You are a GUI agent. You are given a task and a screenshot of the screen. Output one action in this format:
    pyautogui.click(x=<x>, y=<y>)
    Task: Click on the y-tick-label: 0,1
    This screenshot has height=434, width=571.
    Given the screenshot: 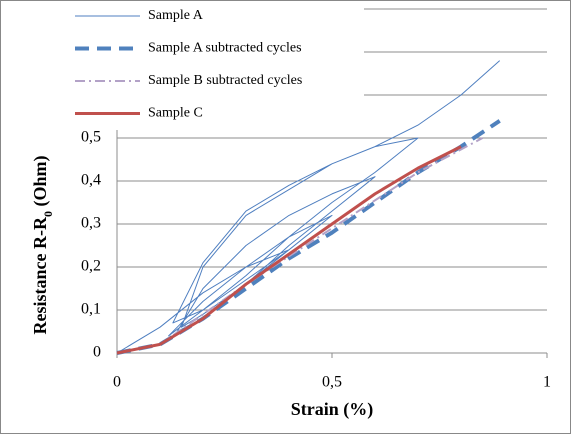 What is the action you would take?
    pyautogui.click(x=91, y=309)
    